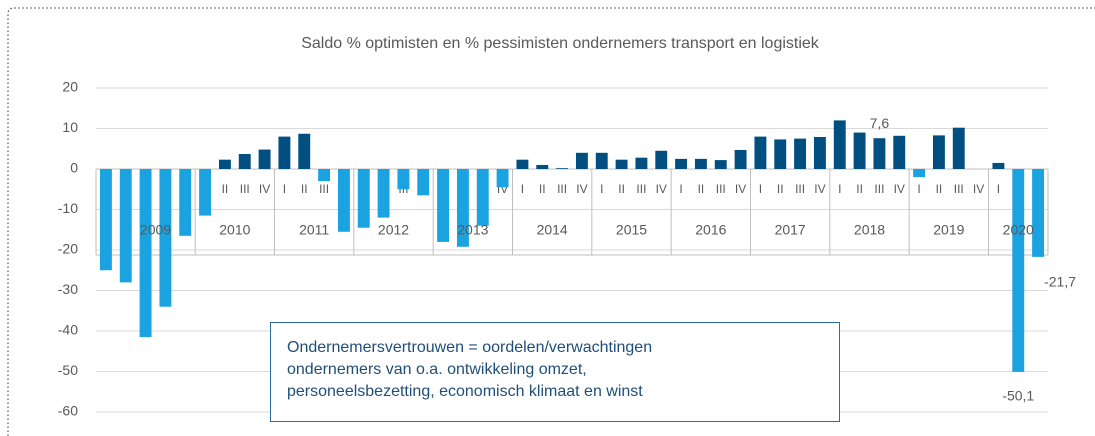 The height and width of the screenshot is (436, 1095). Describe the element at coordinates (70, 127) in the screenshot. I see `y-tick-label: 10` at that location.